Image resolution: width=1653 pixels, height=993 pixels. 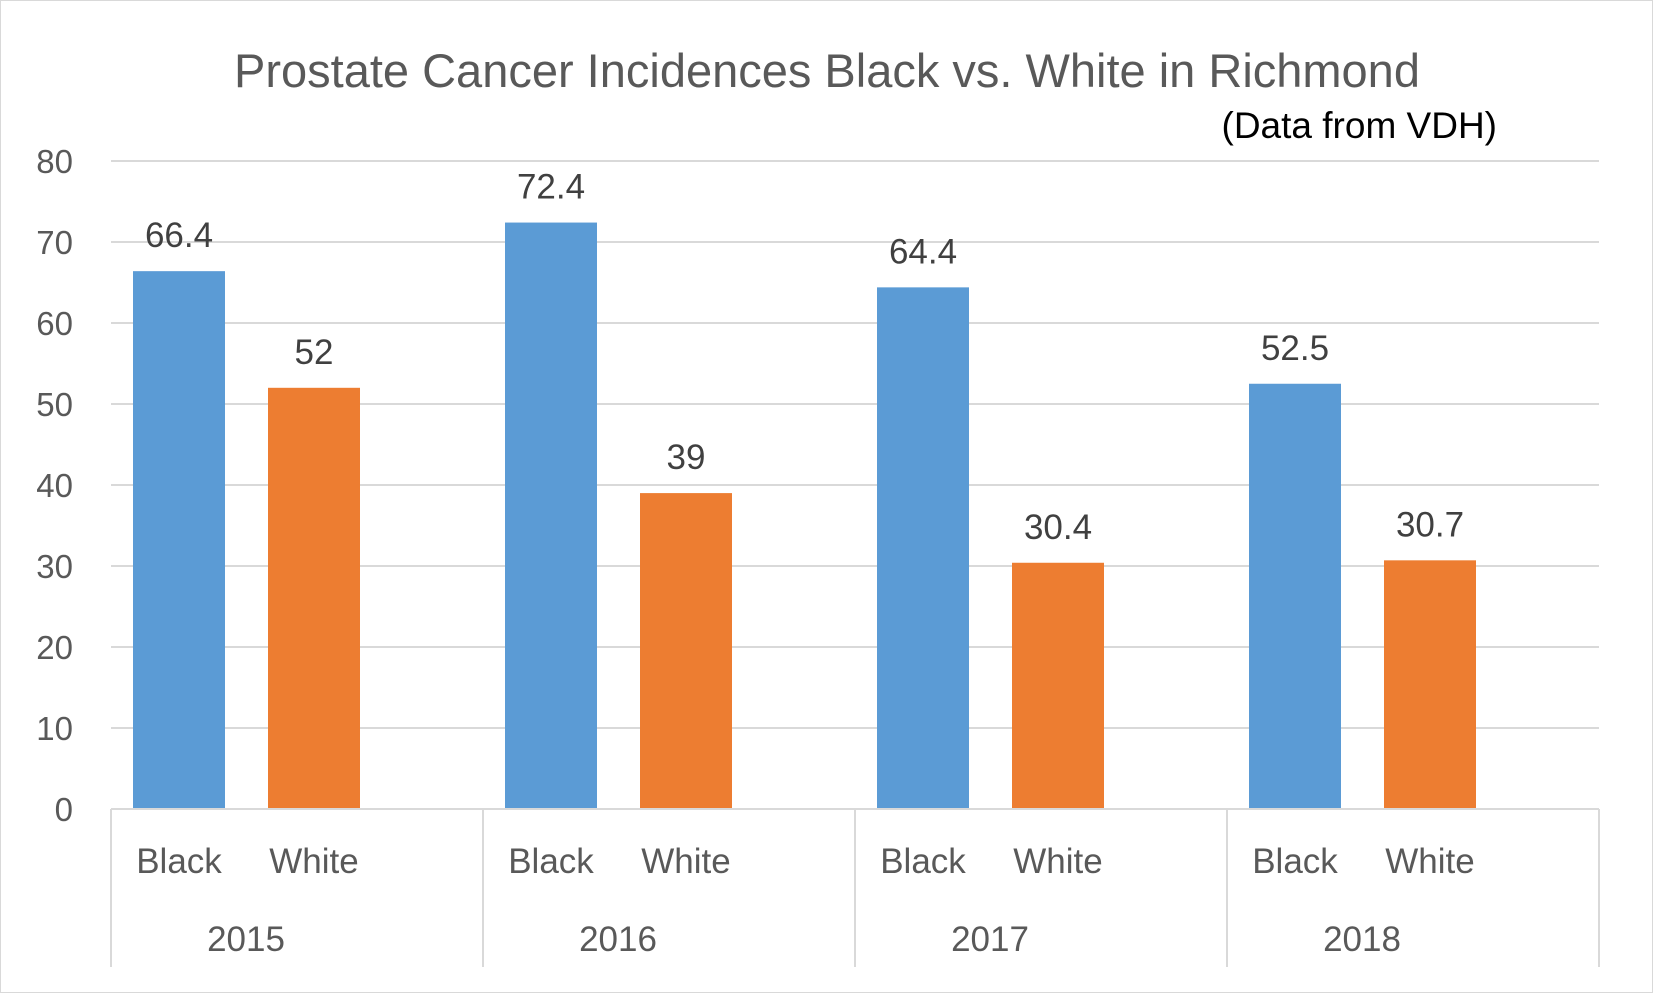 What do you see at coordinates (64, 809) in the screenshot?
I see `y-tick-label: 0` at bounding box center [64, 809].